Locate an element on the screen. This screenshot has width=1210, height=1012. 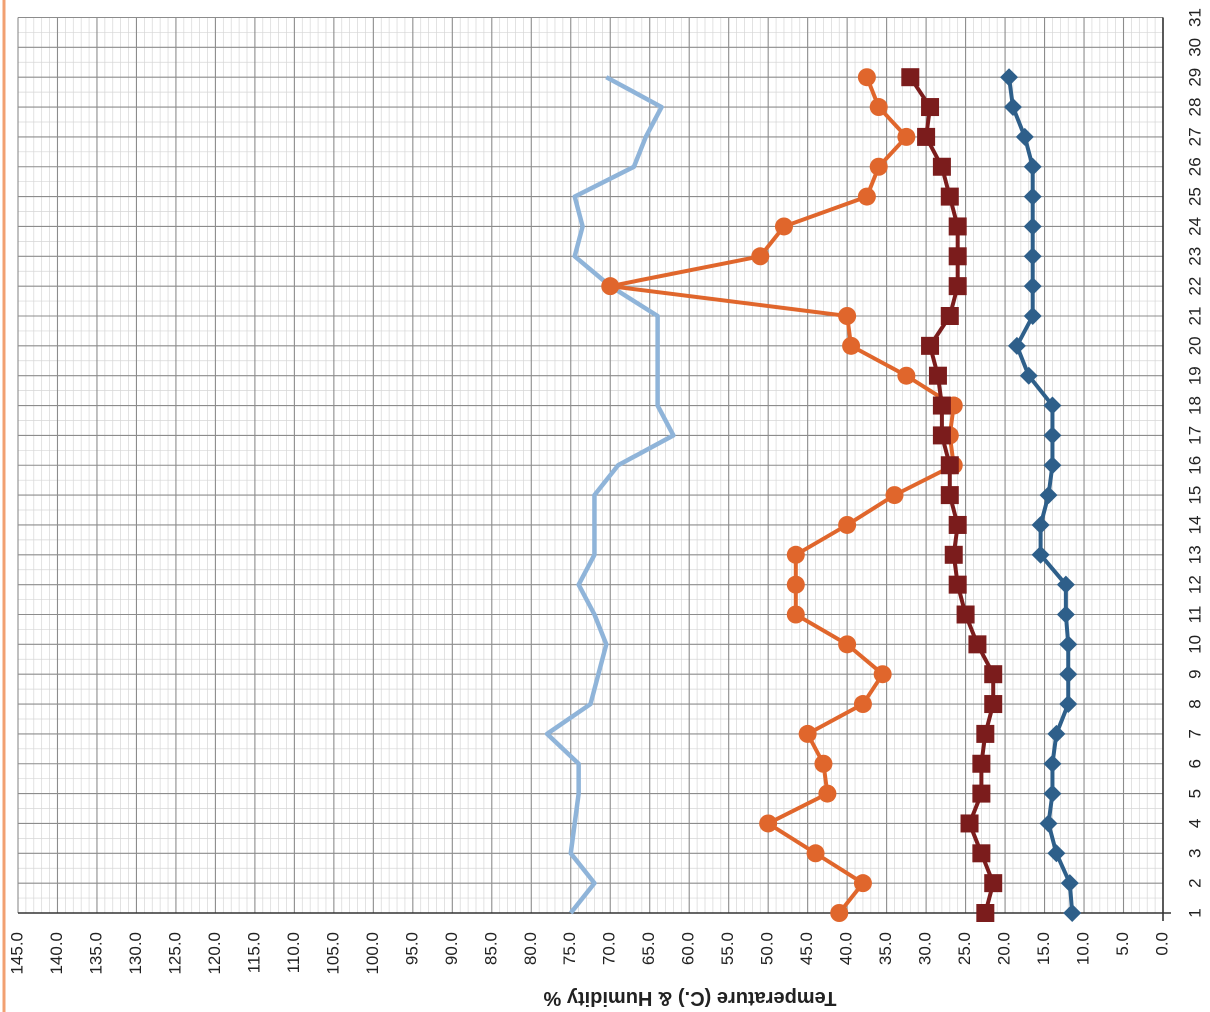
value-tick-label: 145.0 is located at coordinates (16, 953).